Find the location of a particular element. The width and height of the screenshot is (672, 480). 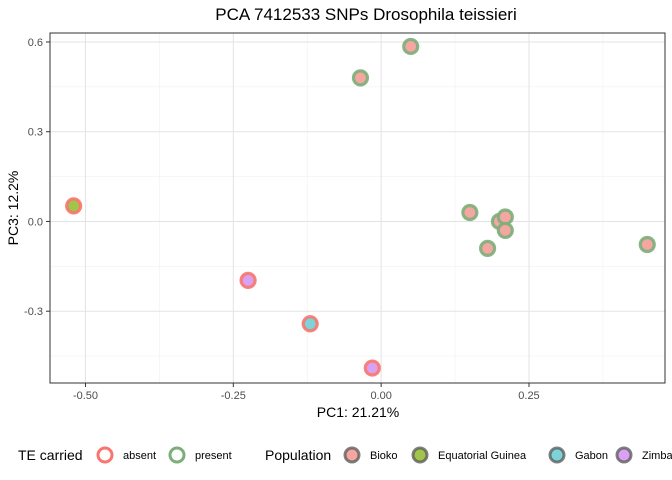

x-tick-label: 0.25 is located at coordinates (528, 396).